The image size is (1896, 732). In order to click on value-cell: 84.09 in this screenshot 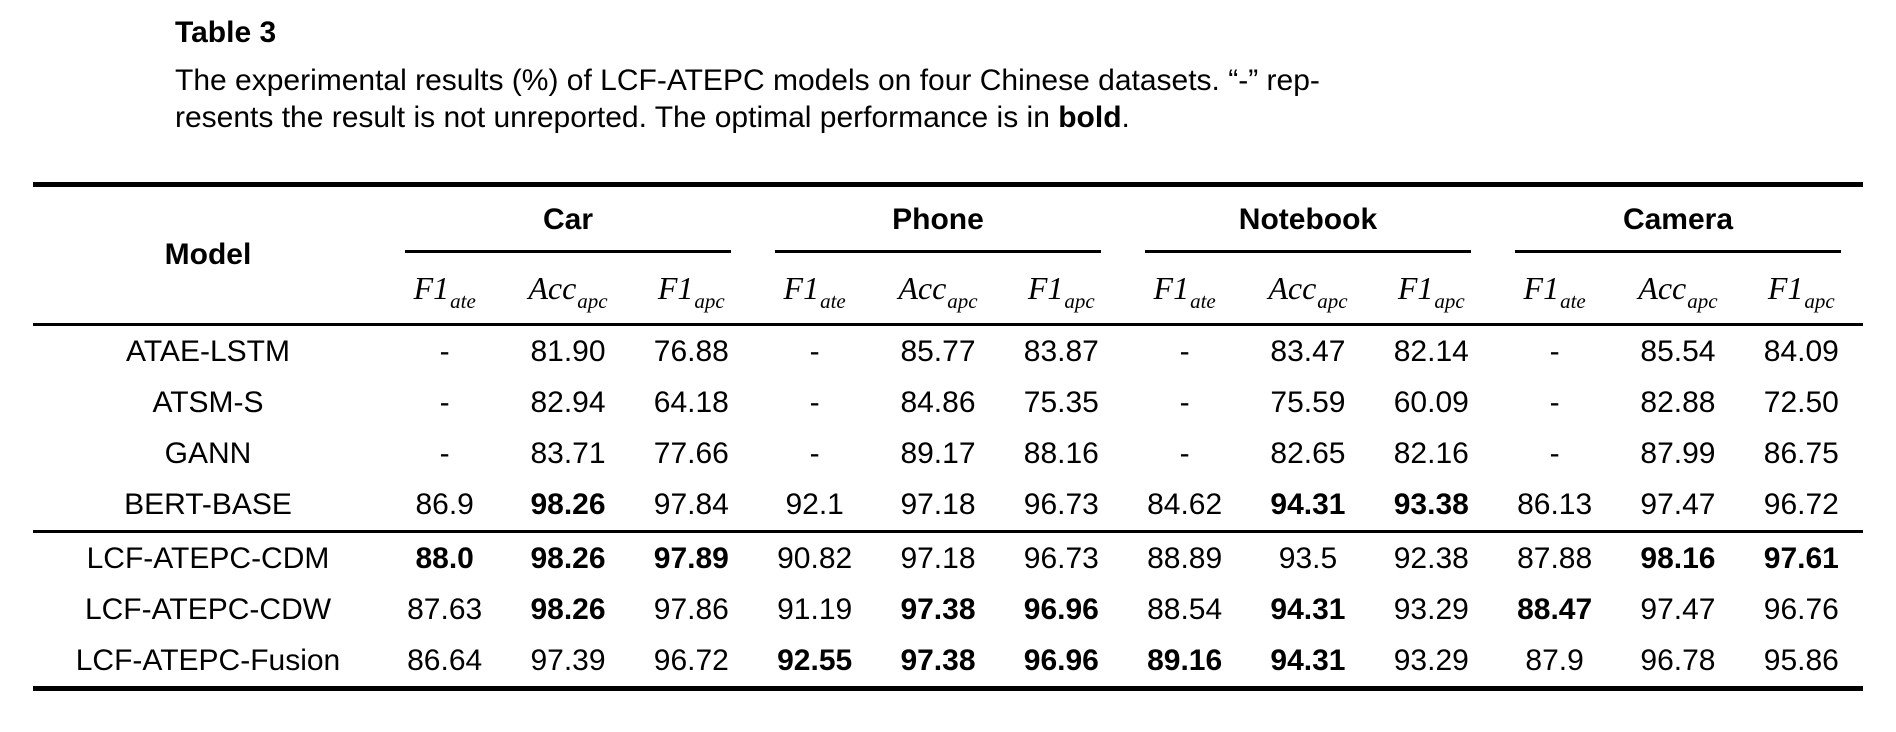, I will do `click(1801, 351)`.